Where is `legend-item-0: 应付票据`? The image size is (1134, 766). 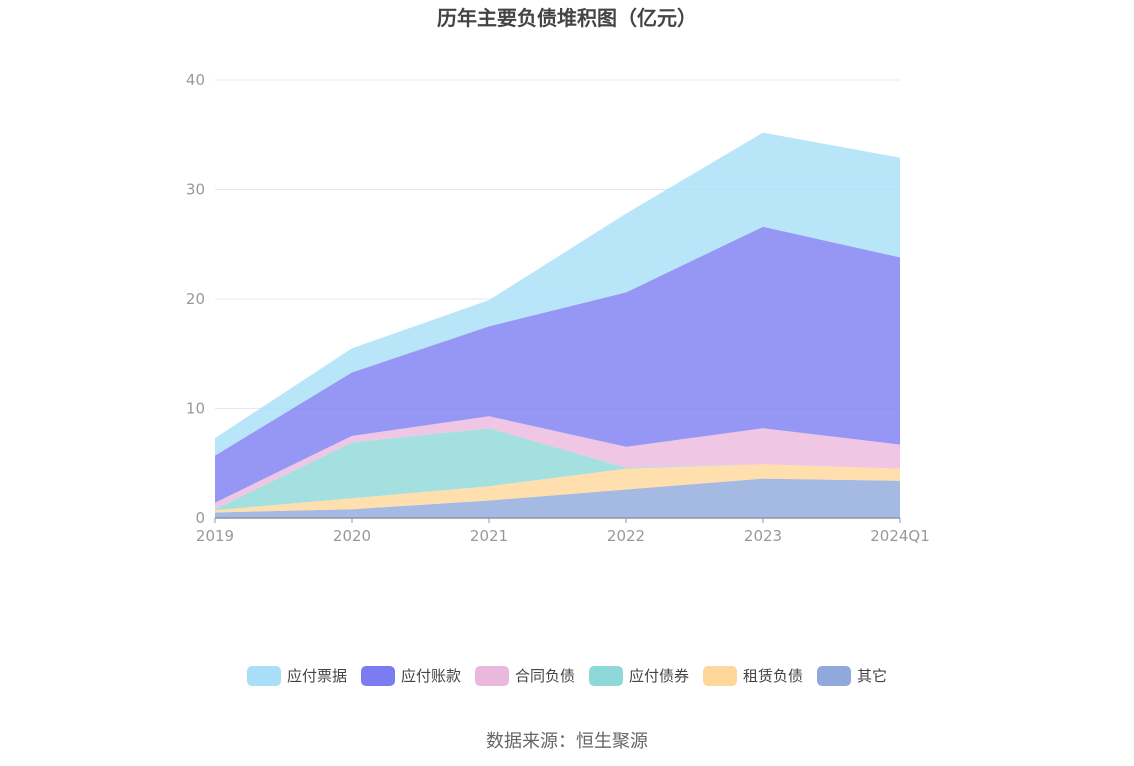 legend-item-0: 应付票据 is located at coordinates (297, 676).